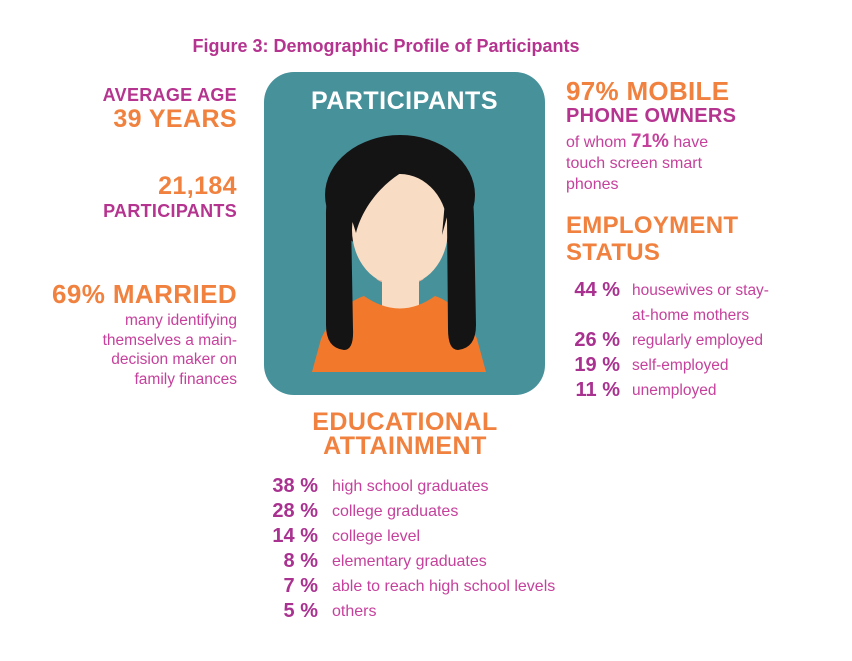 The height and width of the screenshot is (661, 852). Describe the element at coordinates (444, 586) in the screenshot. I see `education-label: able to reach high school levels` at that location.